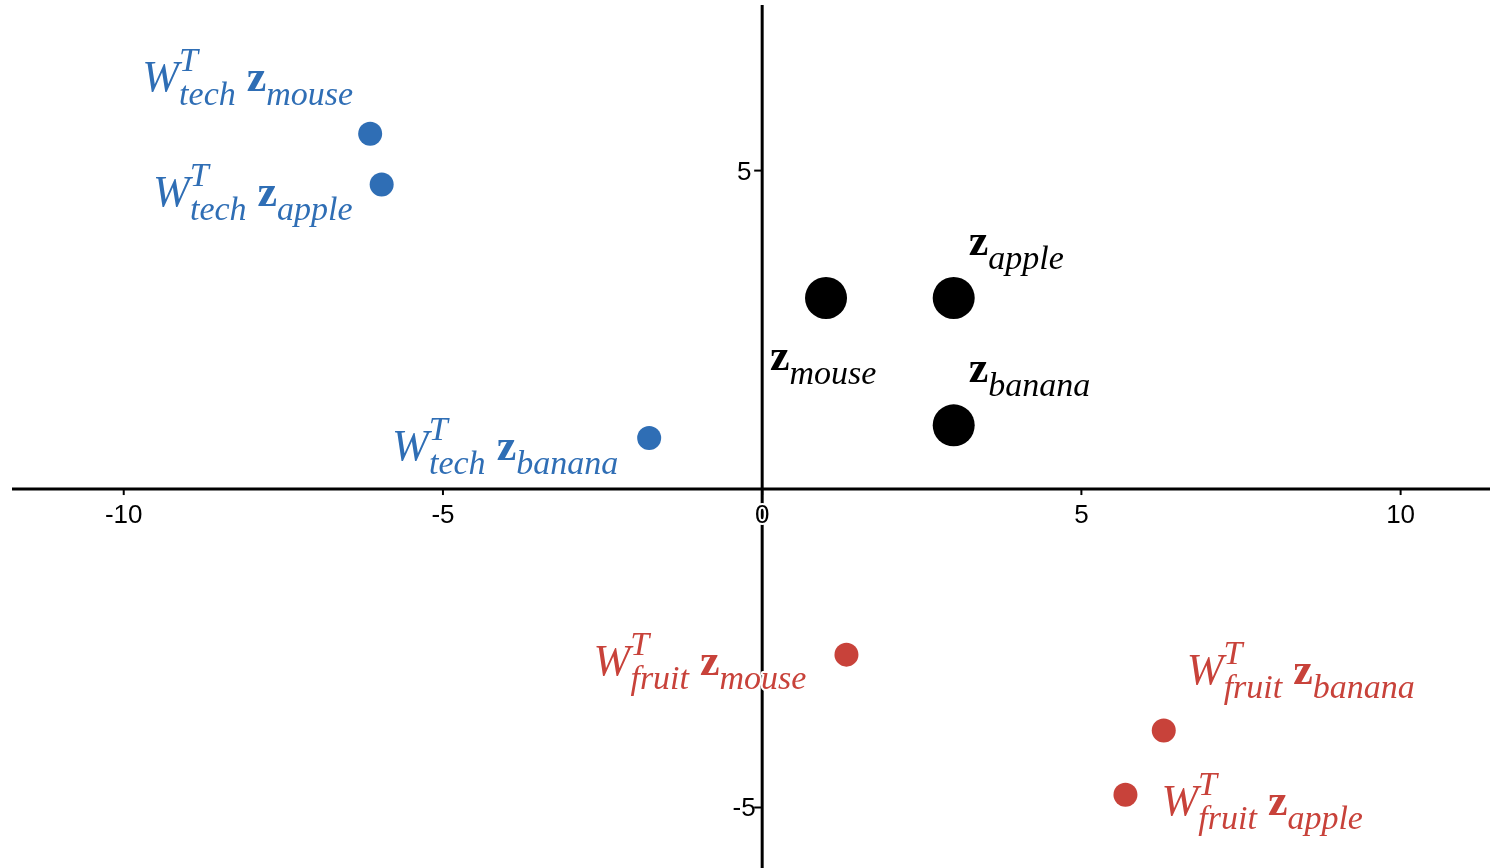  Describe the element at coordinates (823, 360) in the screenshot. I see `annotation: z$_{mouse}$` at that location.